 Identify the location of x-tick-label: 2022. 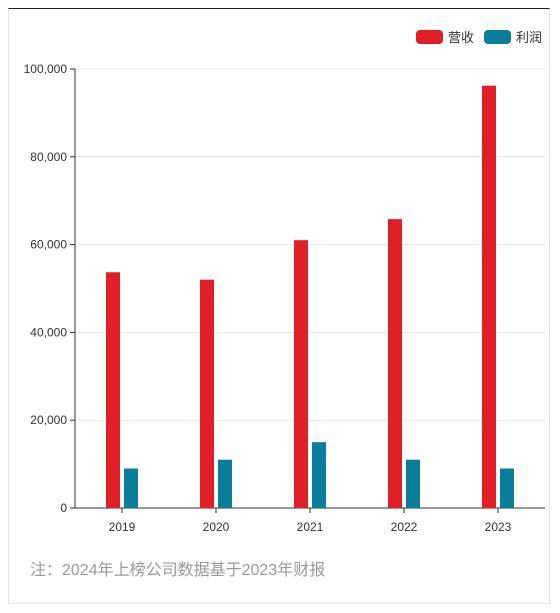
(404, 527).